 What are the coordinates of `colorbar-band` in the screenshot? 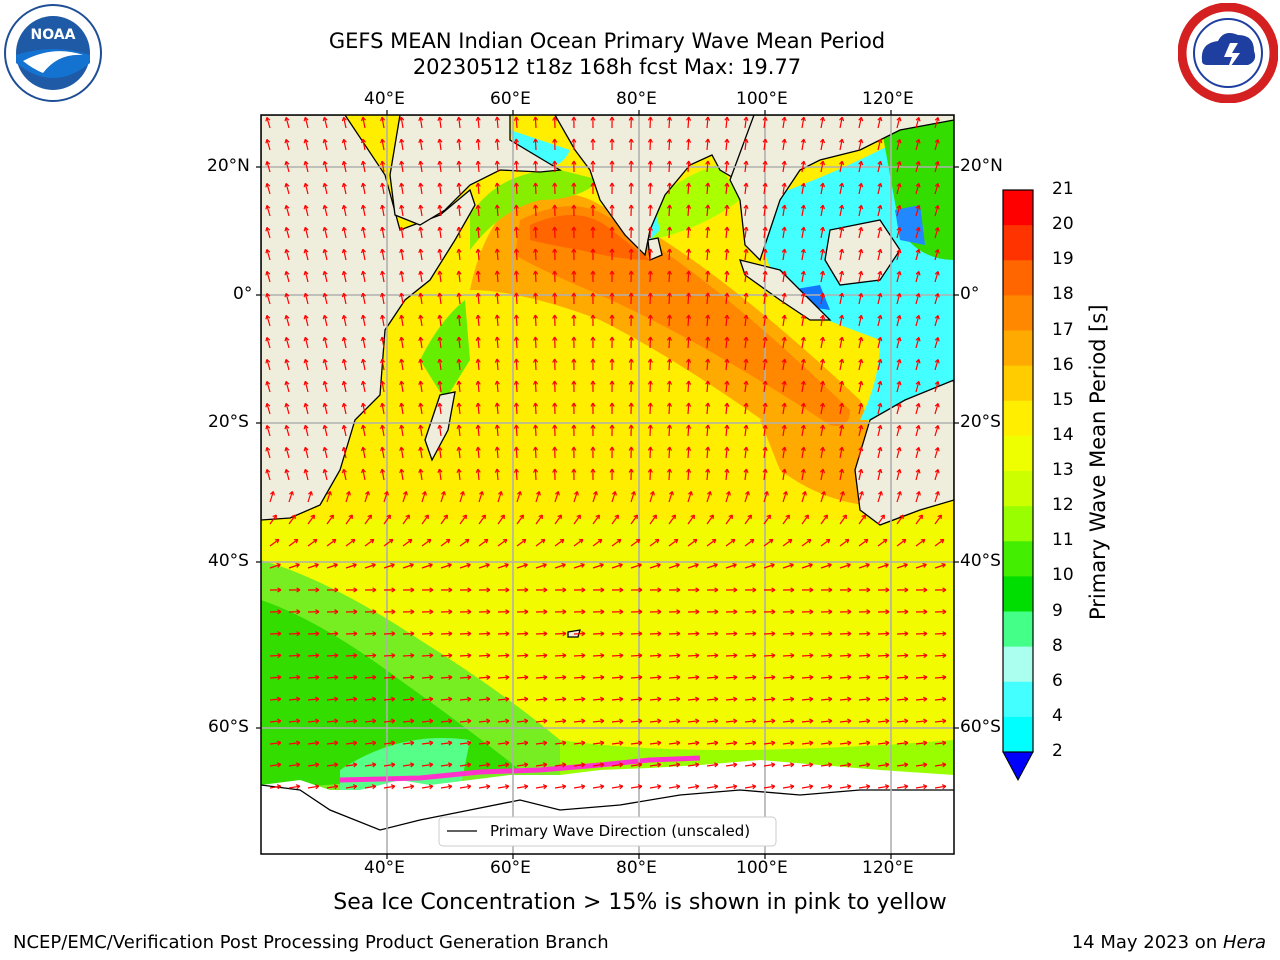 It's located at (1018, 629).